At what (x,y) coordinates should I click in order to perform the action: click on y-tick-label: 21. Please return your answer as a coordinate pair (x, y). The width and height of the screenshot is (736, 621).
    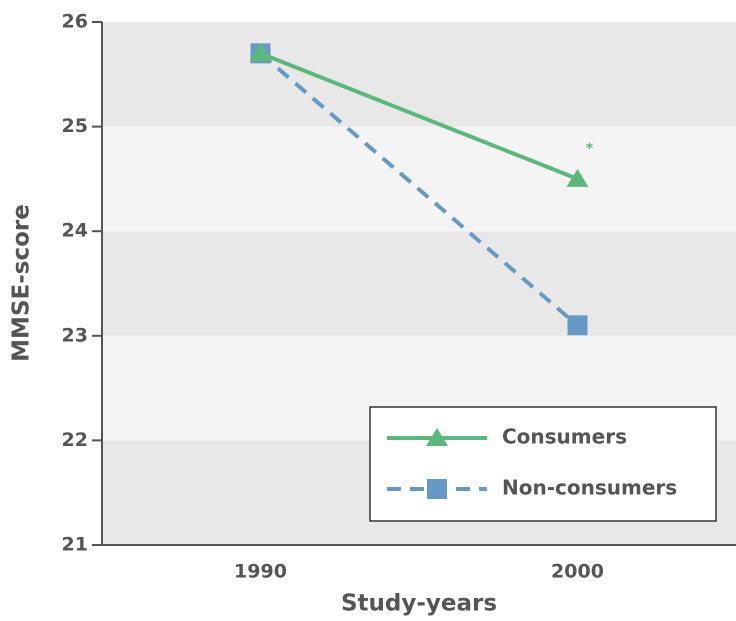
    Looking at the image, I should click on (75, 545).